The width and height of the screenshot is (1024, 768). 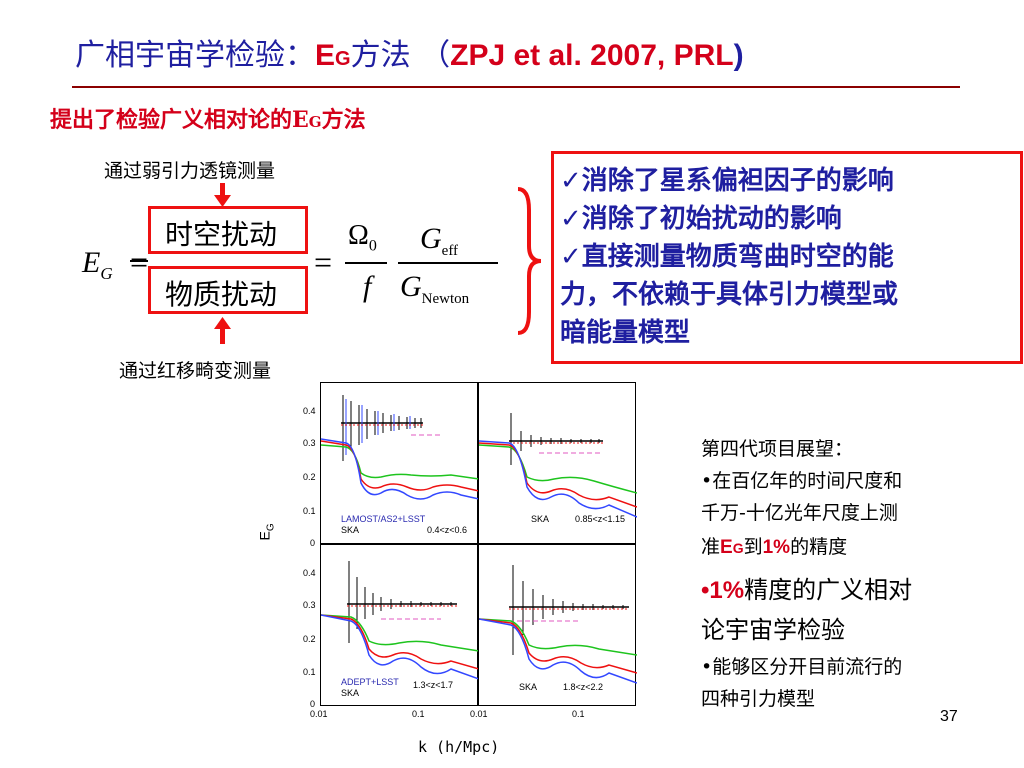 I want to click on prospect-1-line-1: •在百亿年的时间尺度和, so click(x=802, y=481).